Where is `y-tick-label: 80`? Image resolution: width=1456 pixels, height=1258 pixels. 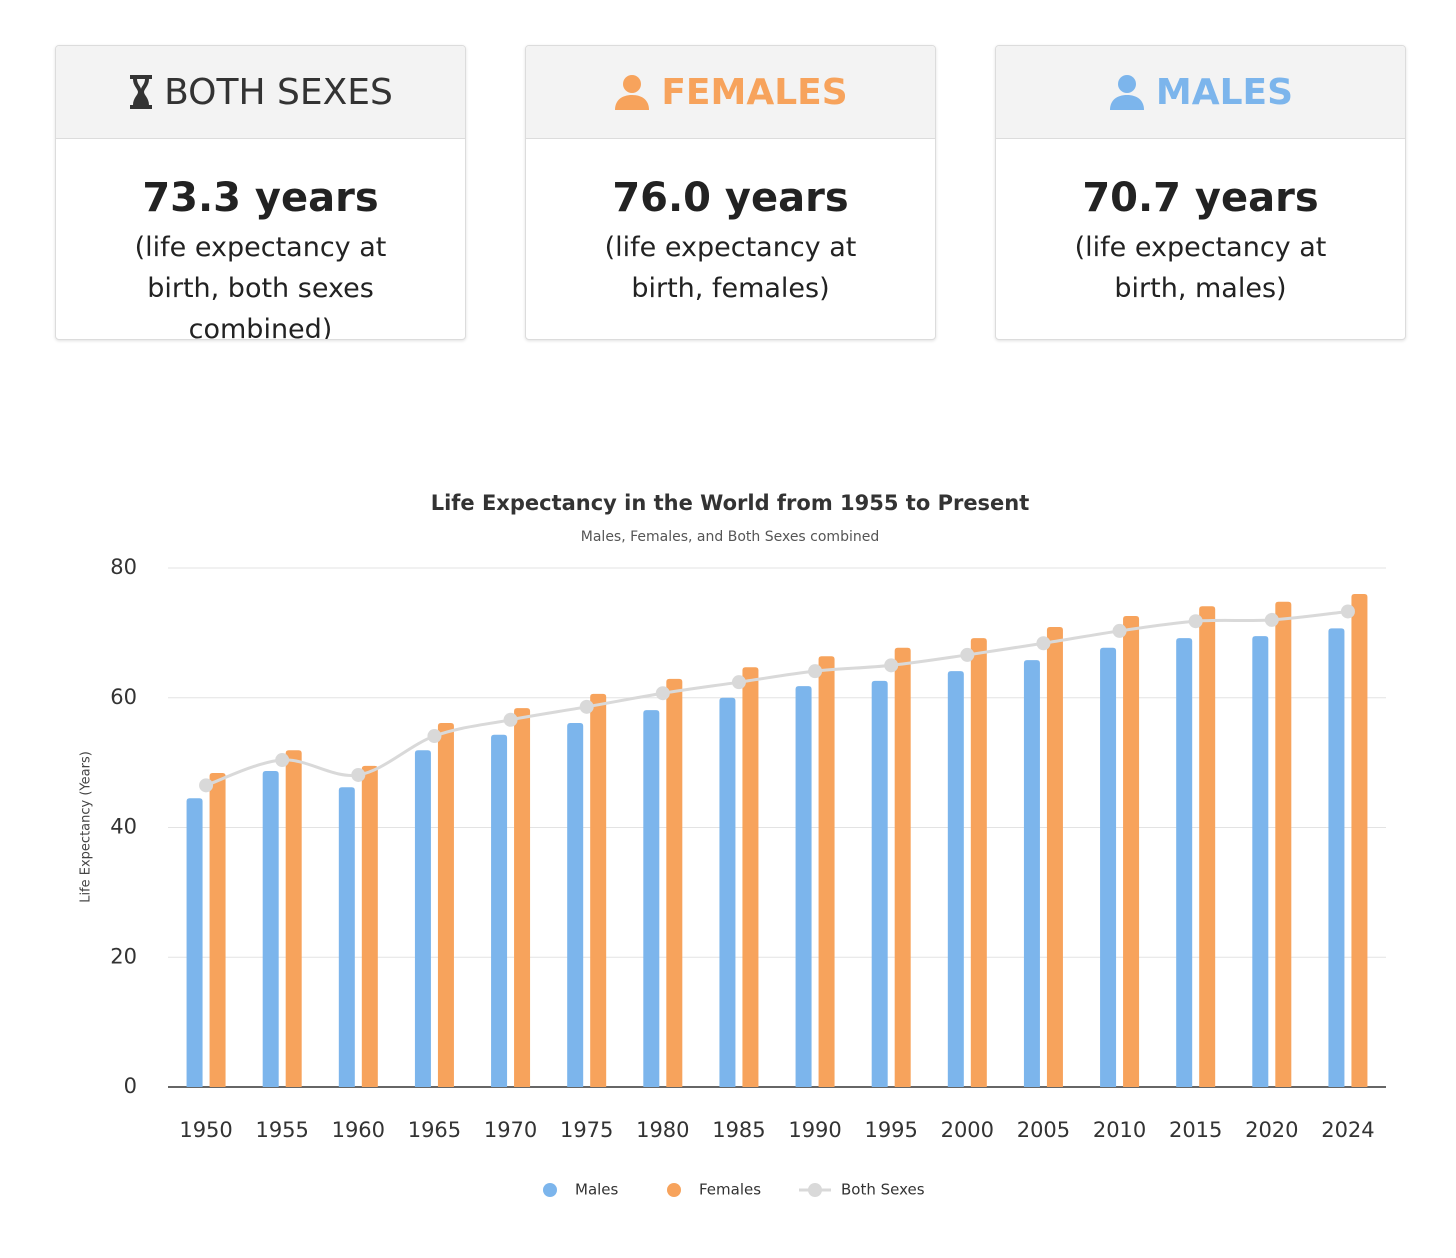 y-tick-label: 80 is located at coordinates (123, 567).